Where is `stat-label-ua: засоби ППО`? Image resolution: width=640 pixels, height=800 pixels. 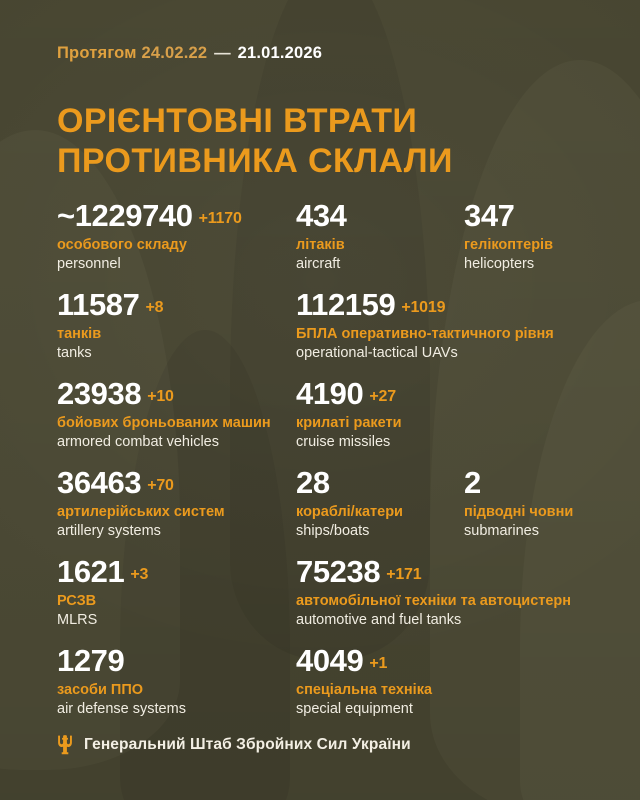 stat-label-ua: засоби ППО is located at coordinates (100, 690).